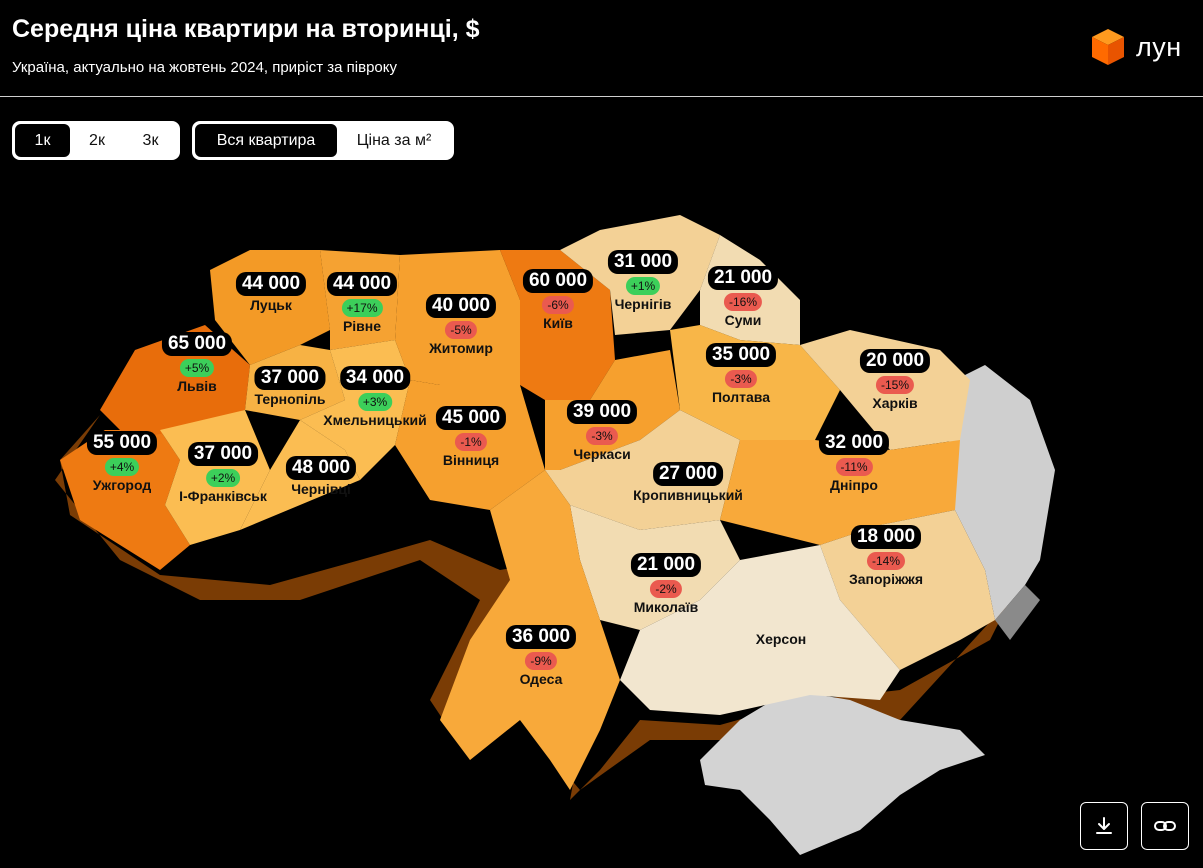 Image resolution: width=1203 pixels, height=868 pixels. I want to click on mode-price-per-m2: Ціна за м², so click(394, 140).